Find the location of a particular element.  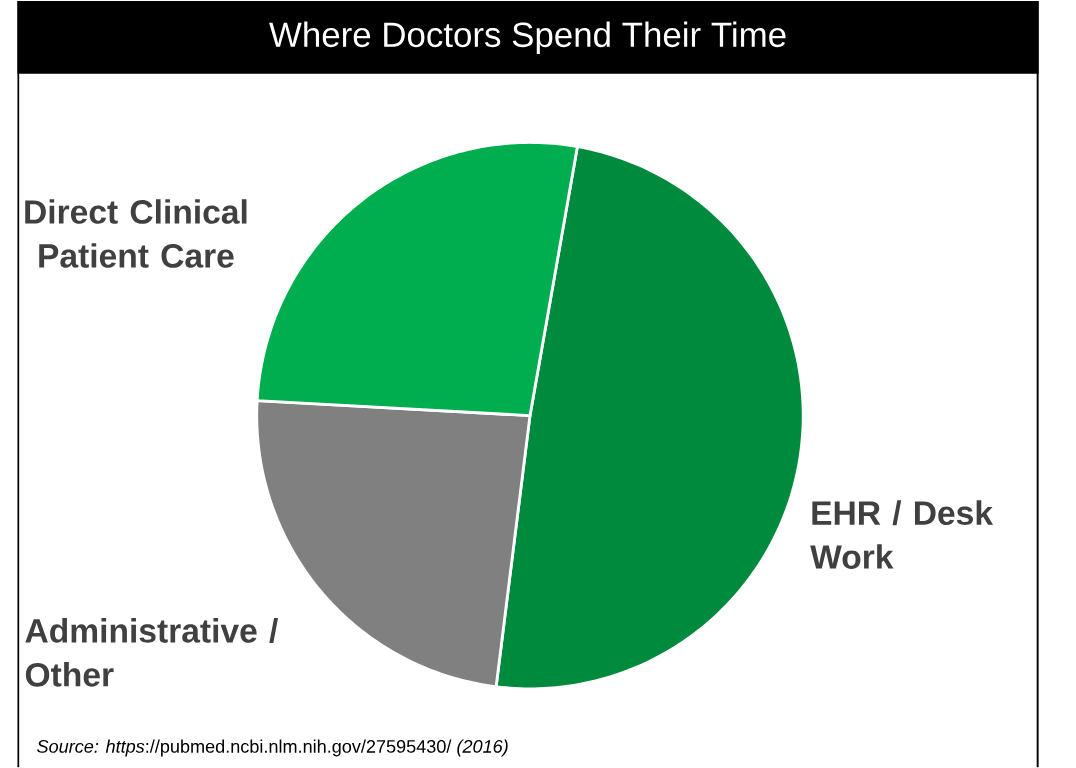

slice-label: EHR / Desk Work is located at coordinates (902, 534).